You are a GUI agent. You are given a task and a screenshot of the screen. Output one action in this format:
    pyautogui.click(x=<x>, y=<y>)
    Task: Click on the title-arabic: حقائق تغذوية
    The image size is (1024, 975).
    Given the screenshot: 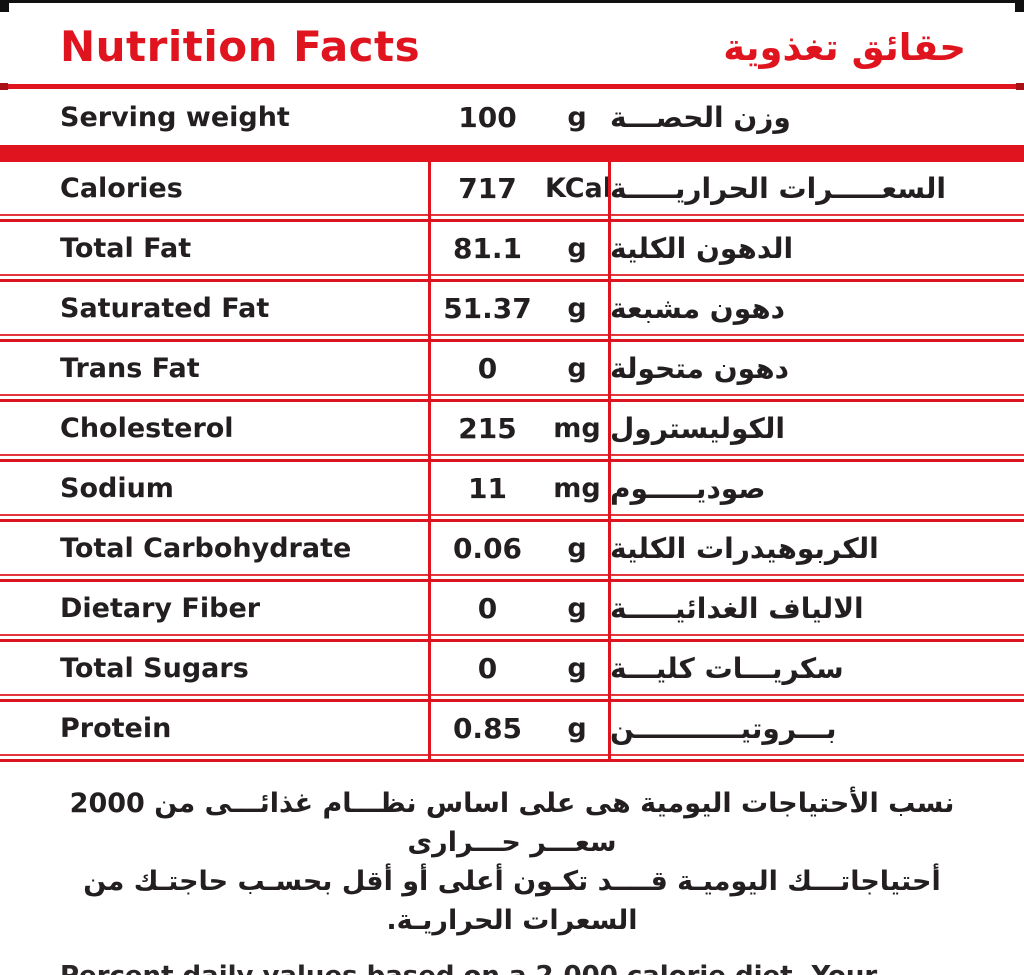 What is the action you would take?
    pyautogui.click(x=844, y=47)
    